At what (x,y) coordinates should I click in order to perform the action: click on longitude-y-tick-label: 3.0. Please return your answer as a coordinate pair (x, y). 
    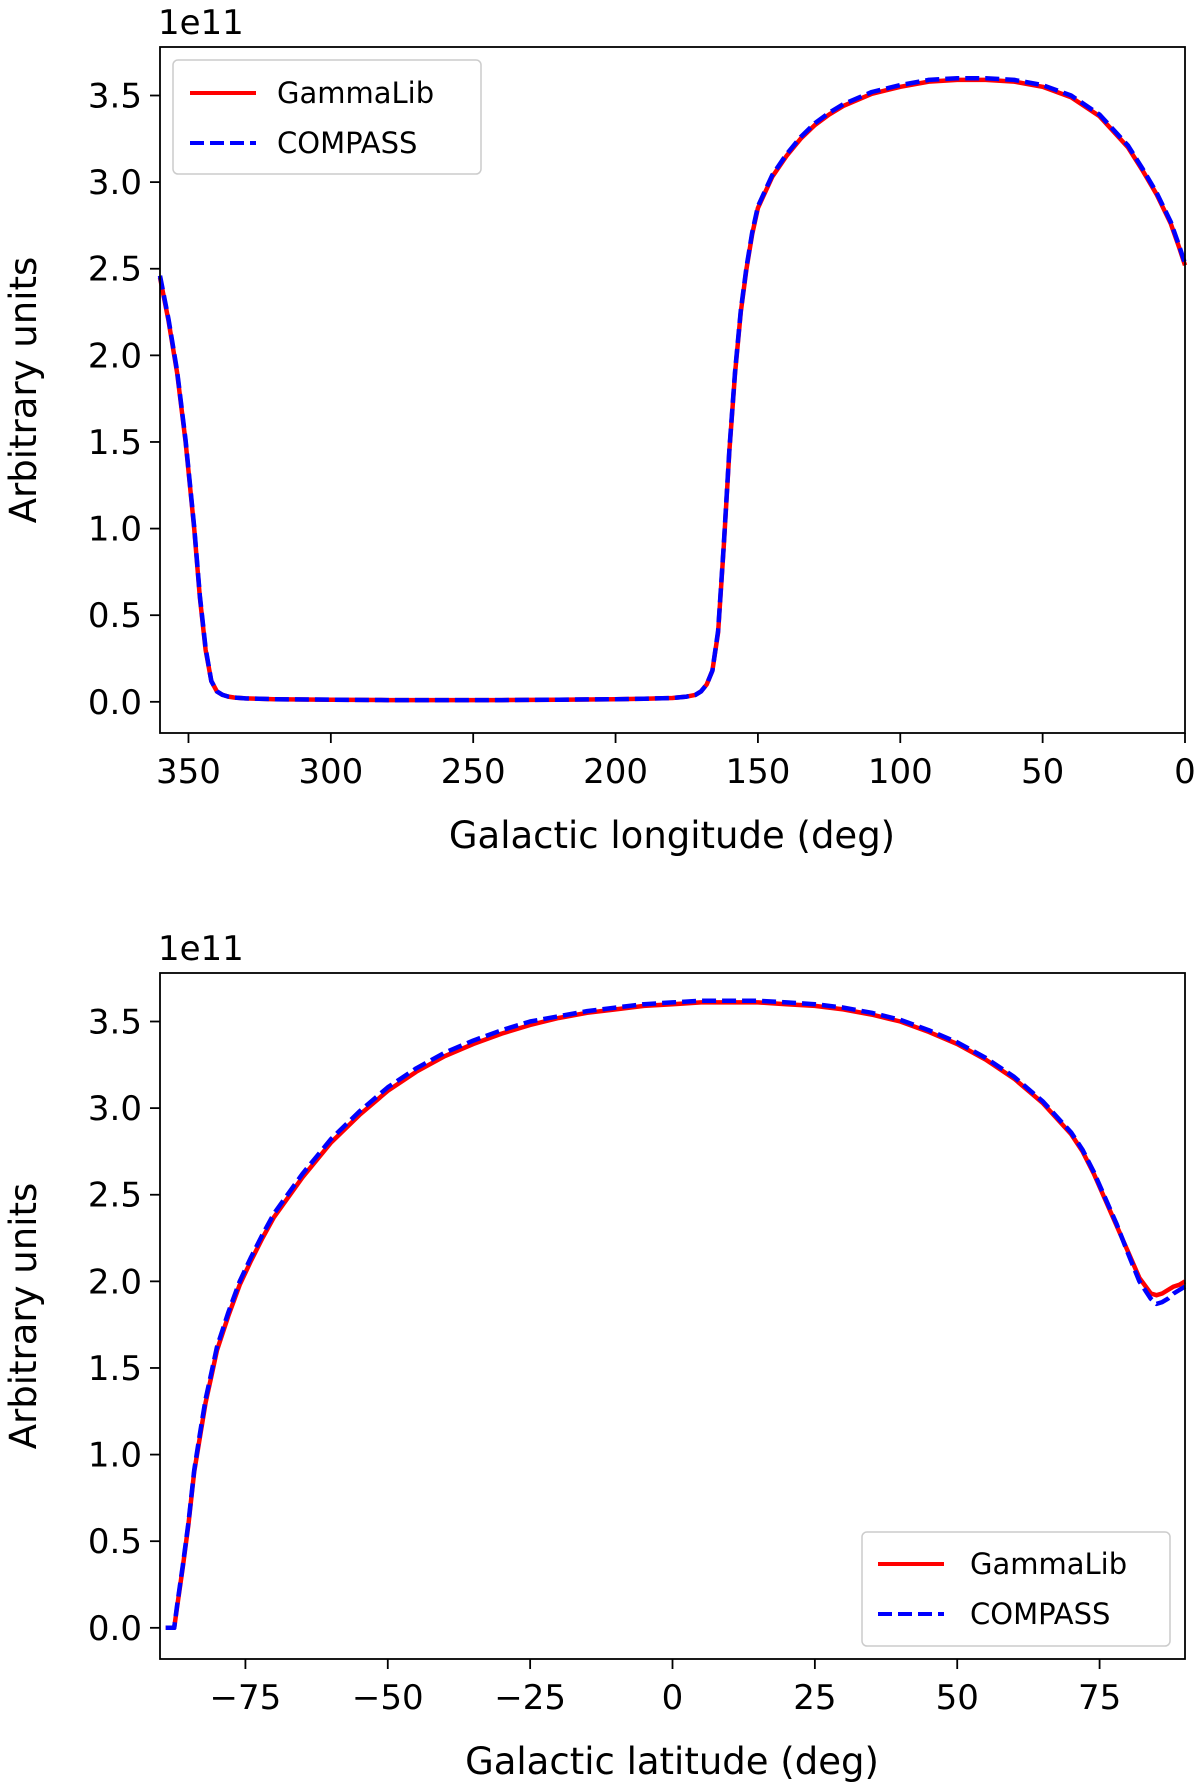
    Looking at the image, I should click on (115, 183).